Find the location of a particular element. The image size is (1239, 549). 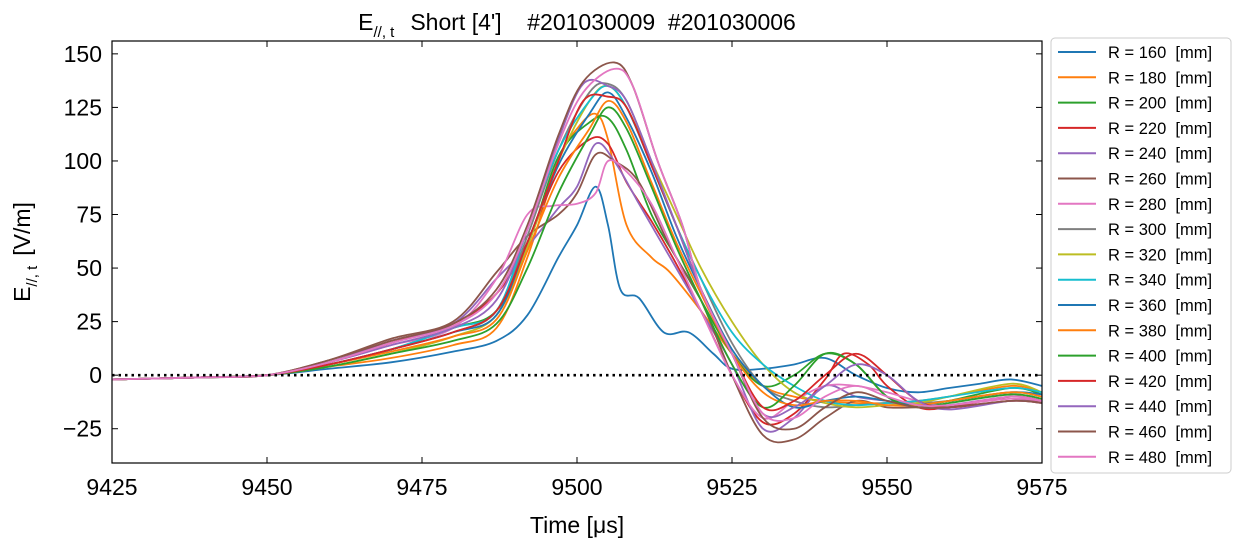

legend-label: R = 460 [mm] is located at coordinates (1160, 433).